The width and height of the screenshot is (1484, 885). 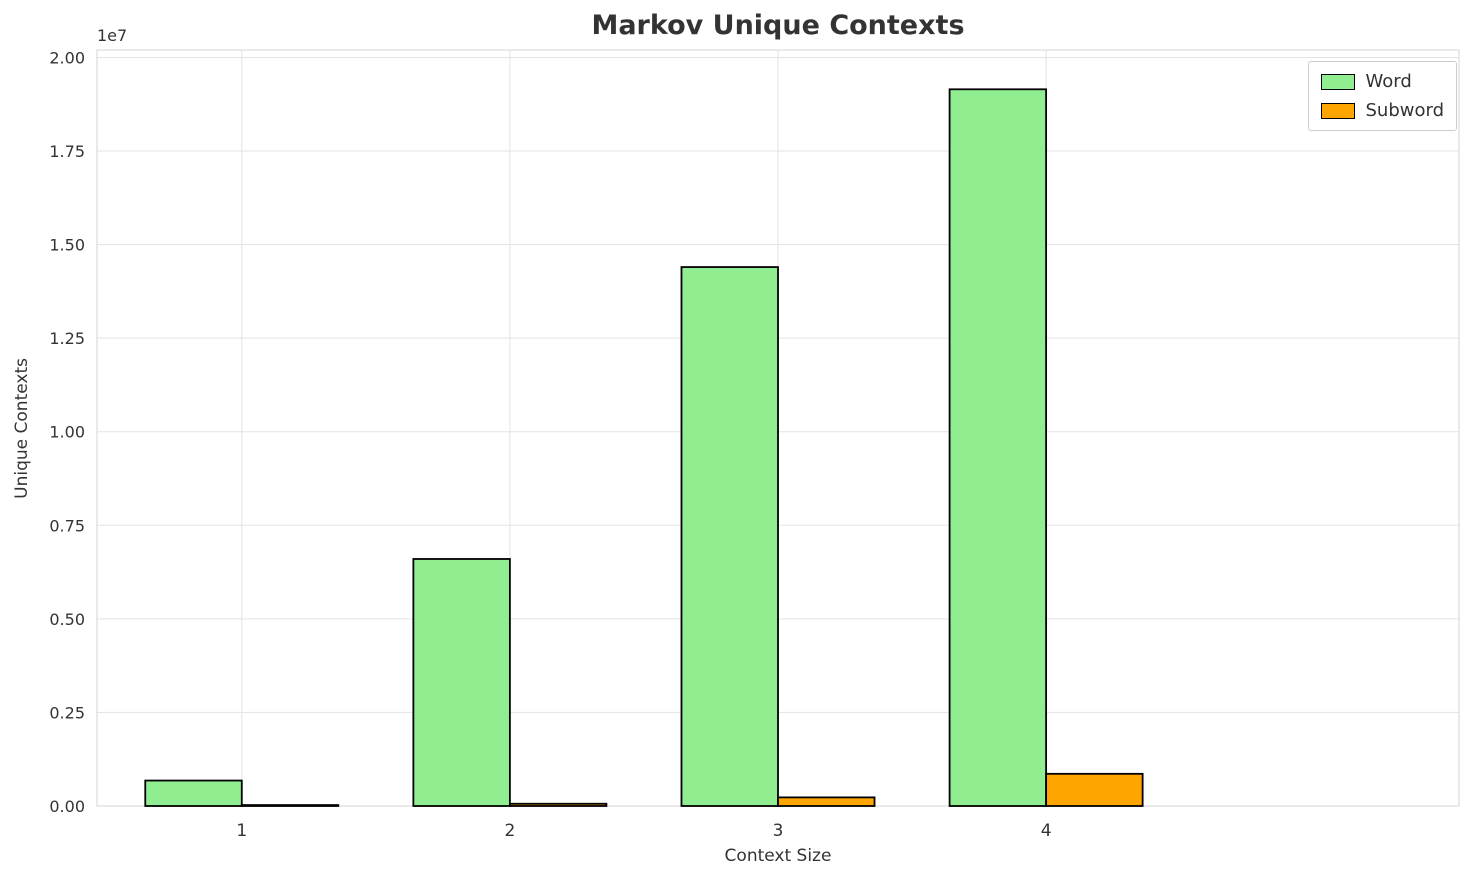 I want to click on y-axis-label-container: Unique Contexts, so click(x=22, y=428).